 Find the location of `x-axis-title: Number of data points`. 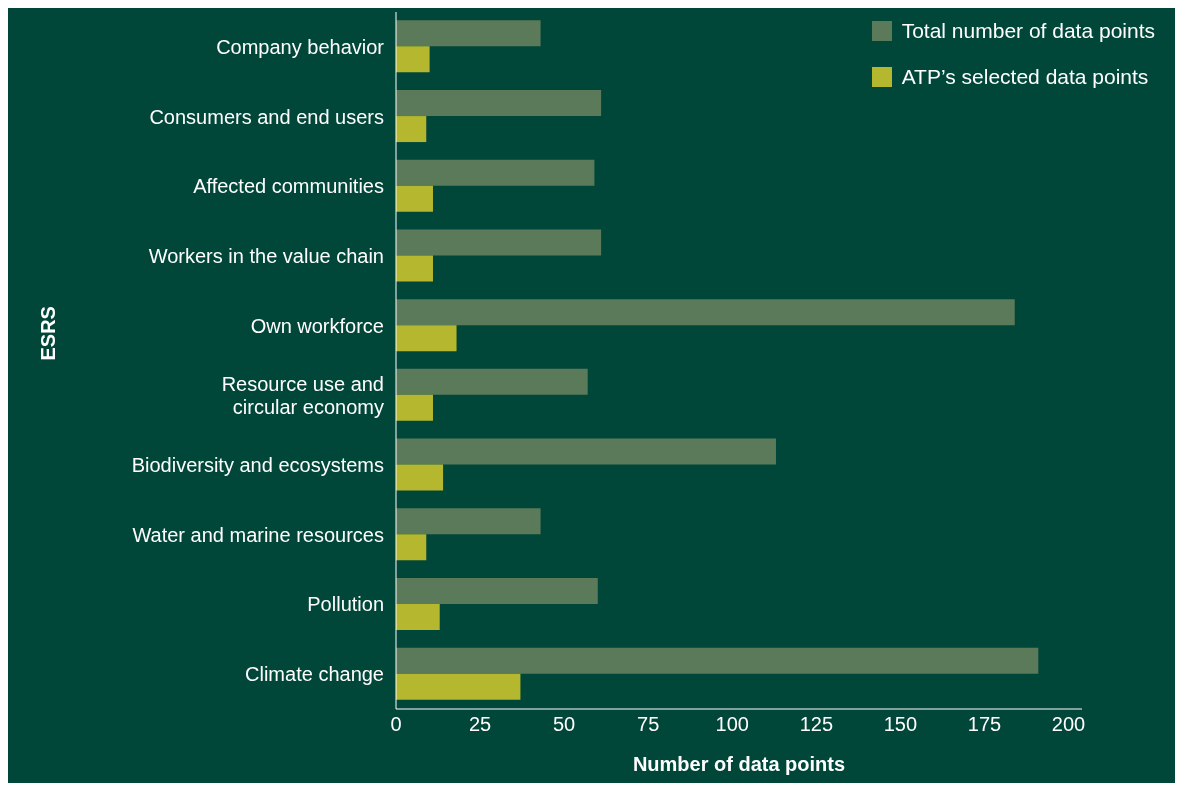

x-axis-title: Number of data points is located at coordinates (739, 764).